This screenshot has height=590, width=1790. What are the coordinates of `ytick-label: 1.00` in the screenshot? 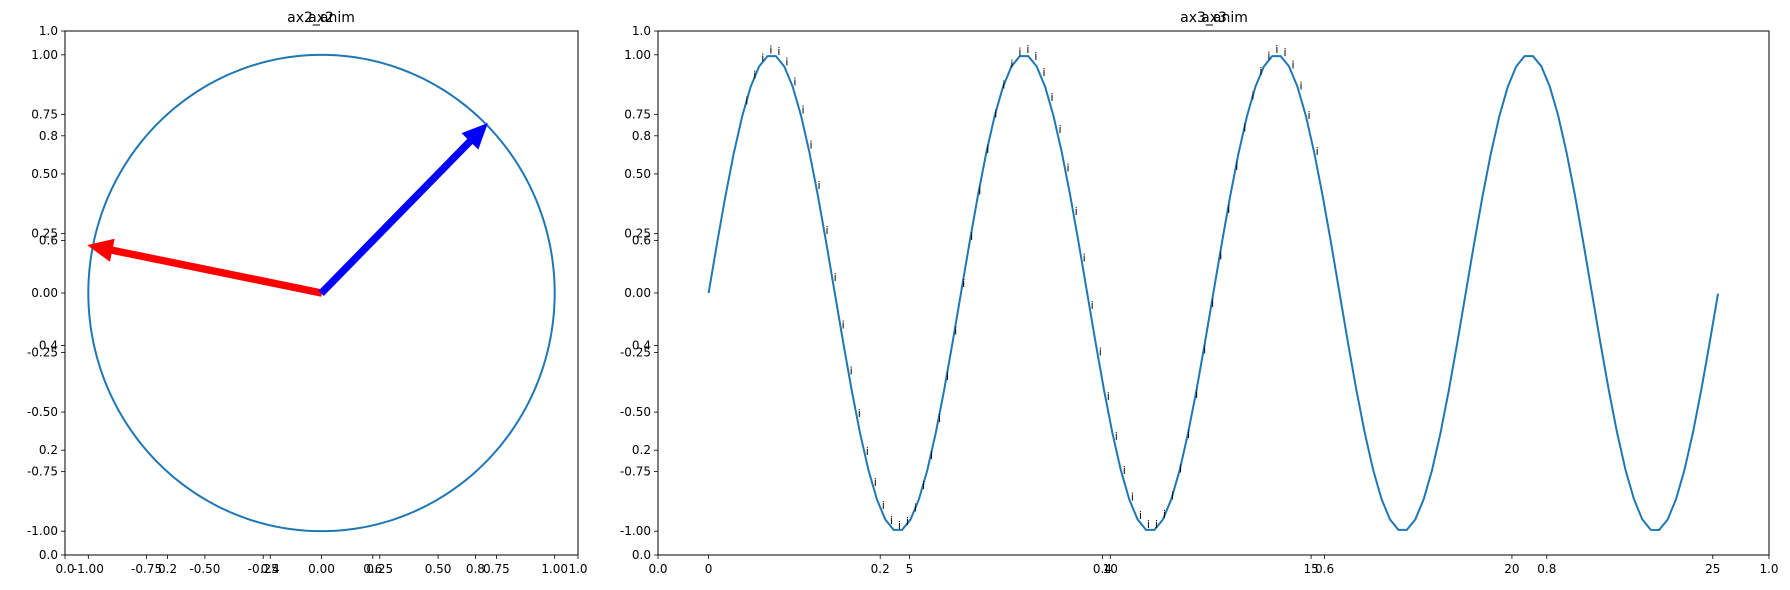 It's located at (637, 55).